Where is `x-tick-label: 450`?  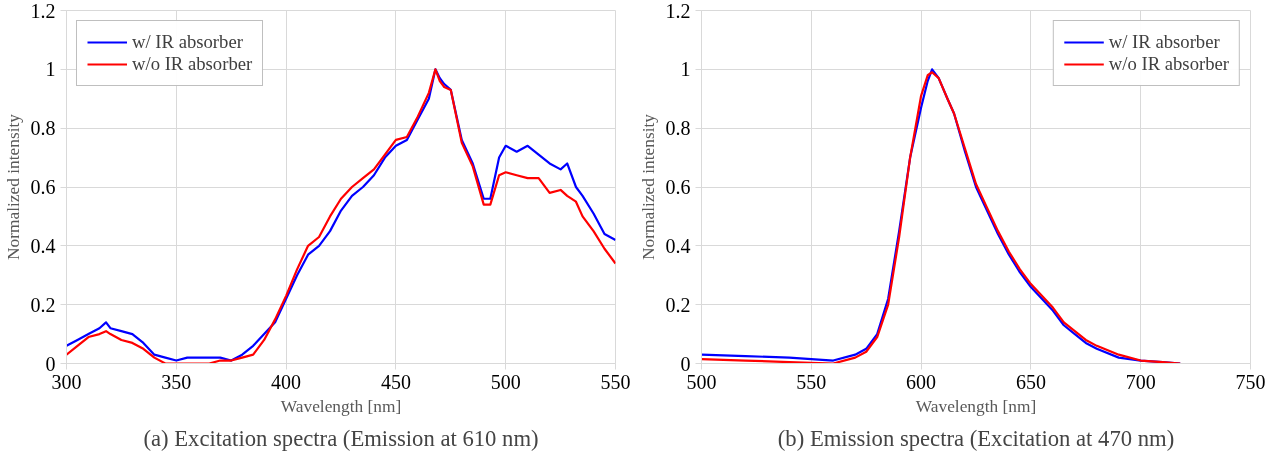 x-tick-label: 450 is located at coordinates (395, 381).